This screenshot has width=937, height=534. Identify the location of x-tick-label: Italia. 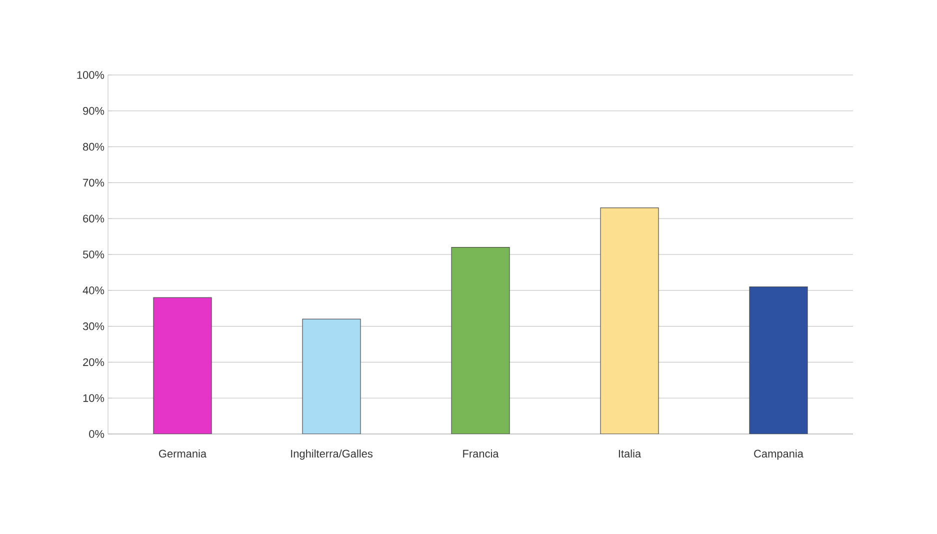
(630, 454).